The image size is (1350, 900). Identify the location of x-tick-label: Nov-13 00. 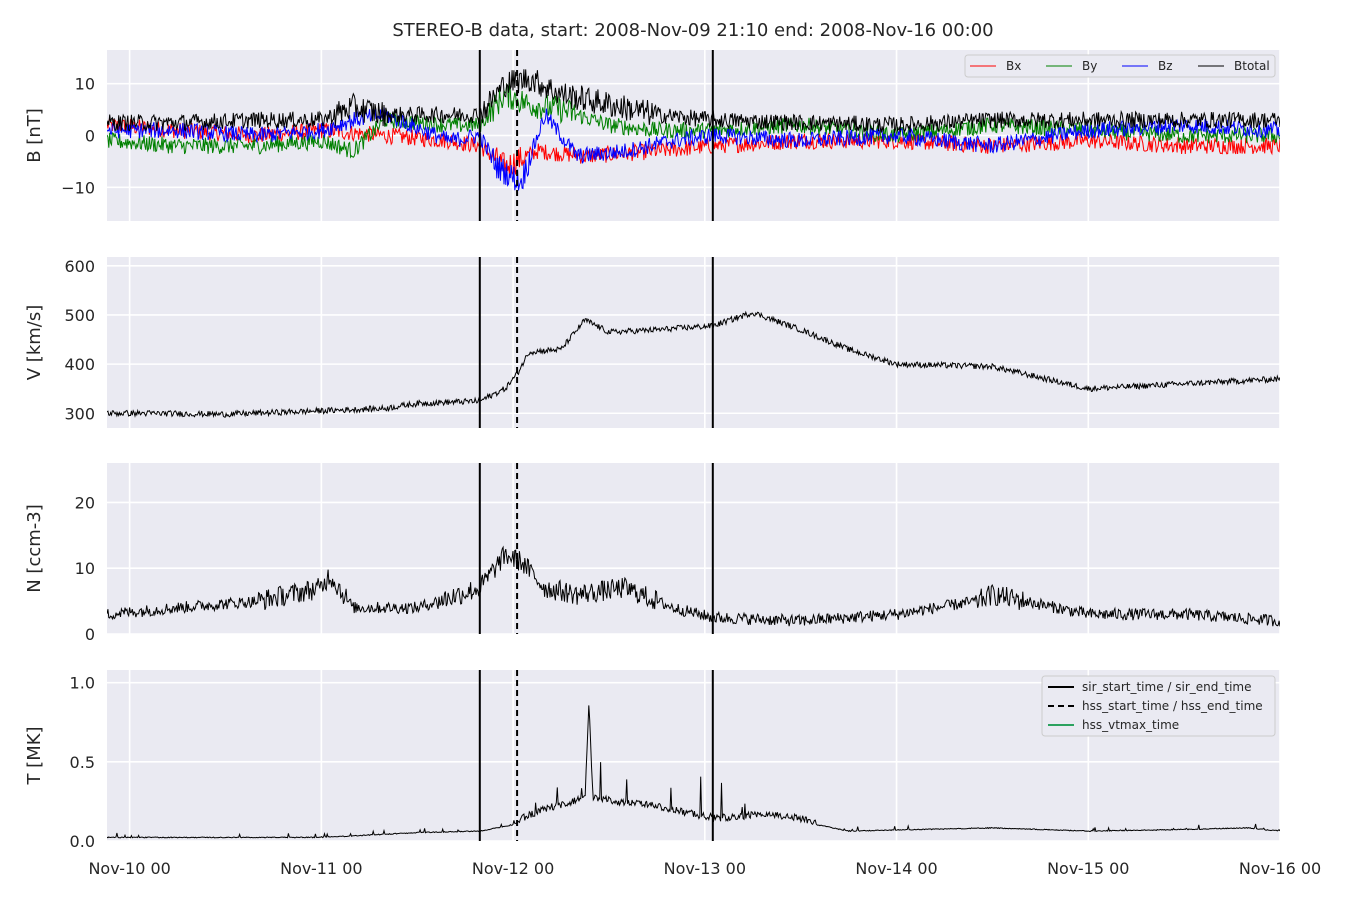
(705, 868).